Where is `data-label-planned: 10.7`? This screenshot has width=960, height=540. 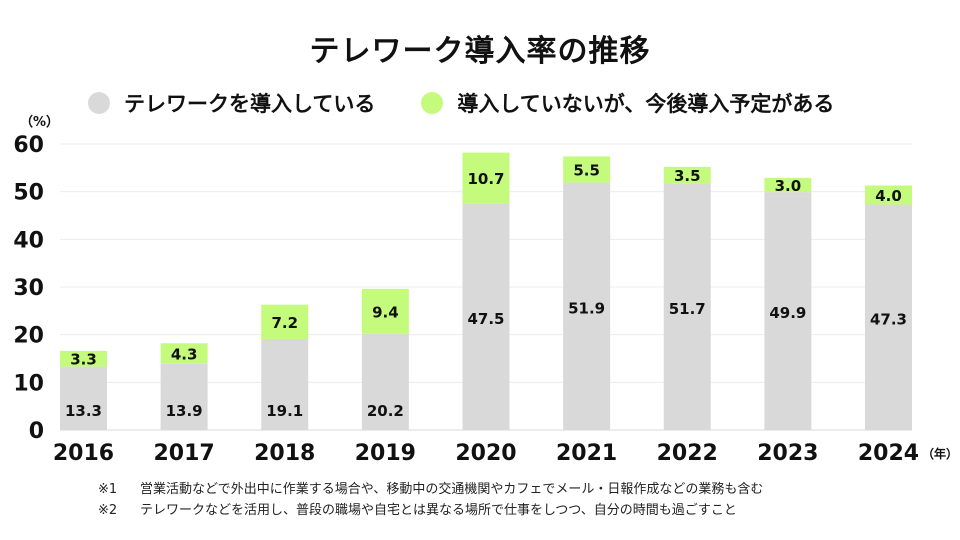 data-label-planned: 10.7 is located at coordinates (485, 179).